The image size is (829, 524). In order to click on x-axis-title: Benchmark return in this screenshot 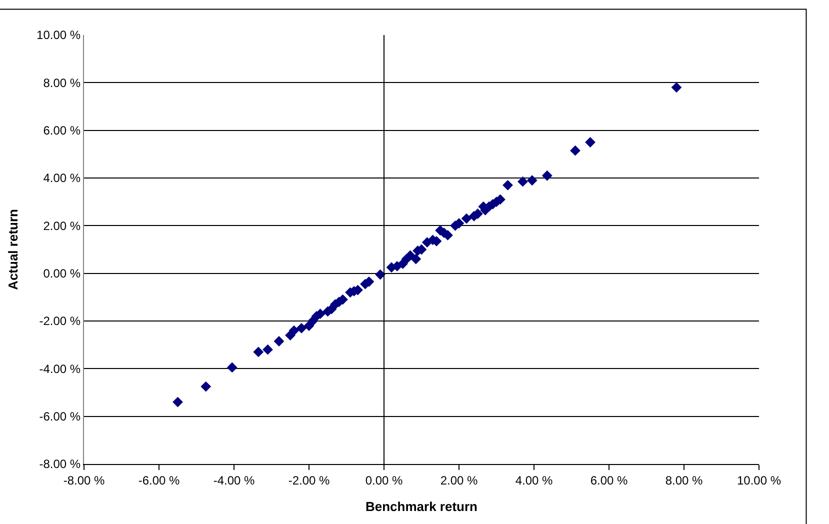, I will do `click(422, 506)`.